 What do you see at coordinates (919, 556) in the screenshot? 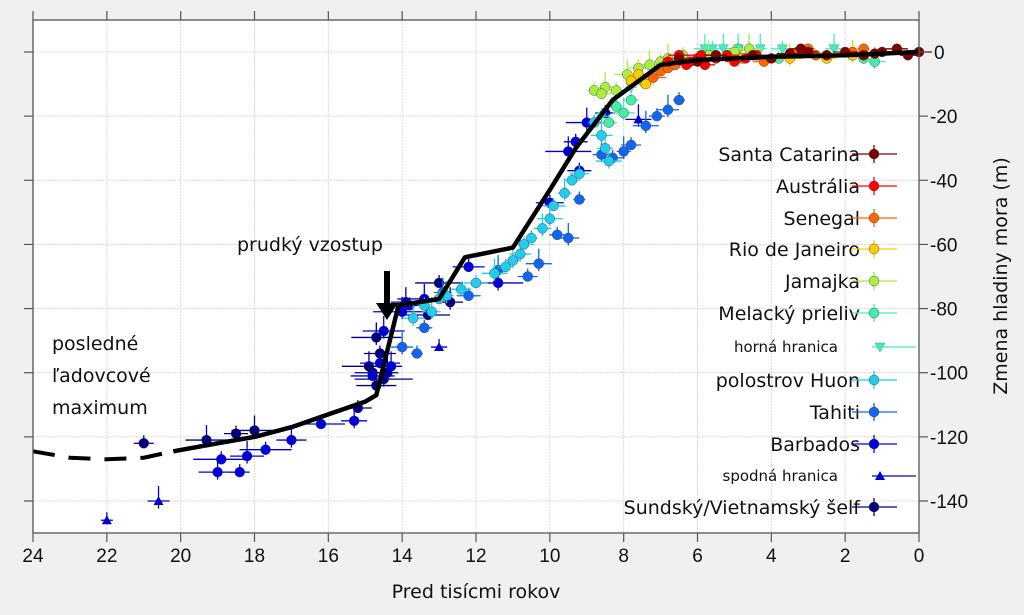
I see `x-tick-label: 0` at bounding box center [919, 556].